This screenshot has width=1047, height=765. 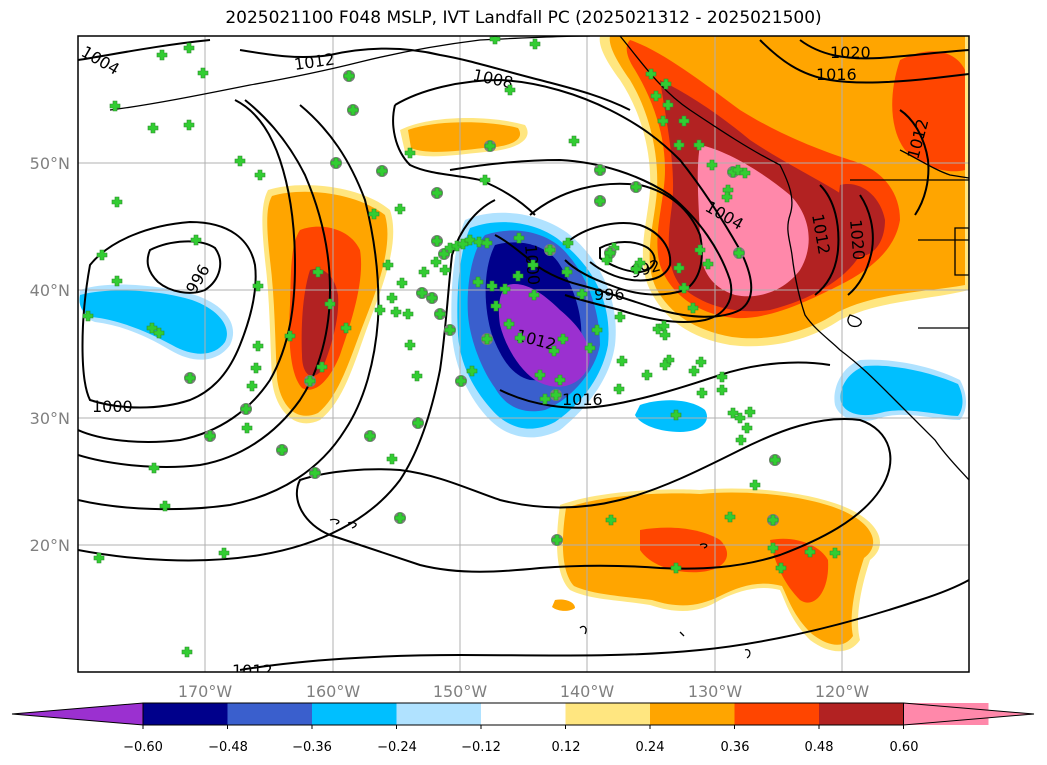 What do you see at coordinates (252, 670) in the screenshot?
I see `isobar-label: 1012` at bounding box center [252, 670].